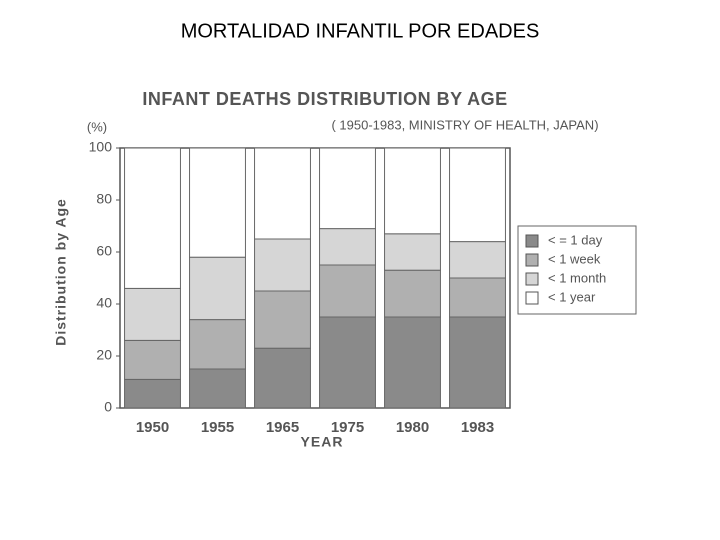  I want to click on y-tick-label: 20, so click(104, 355).